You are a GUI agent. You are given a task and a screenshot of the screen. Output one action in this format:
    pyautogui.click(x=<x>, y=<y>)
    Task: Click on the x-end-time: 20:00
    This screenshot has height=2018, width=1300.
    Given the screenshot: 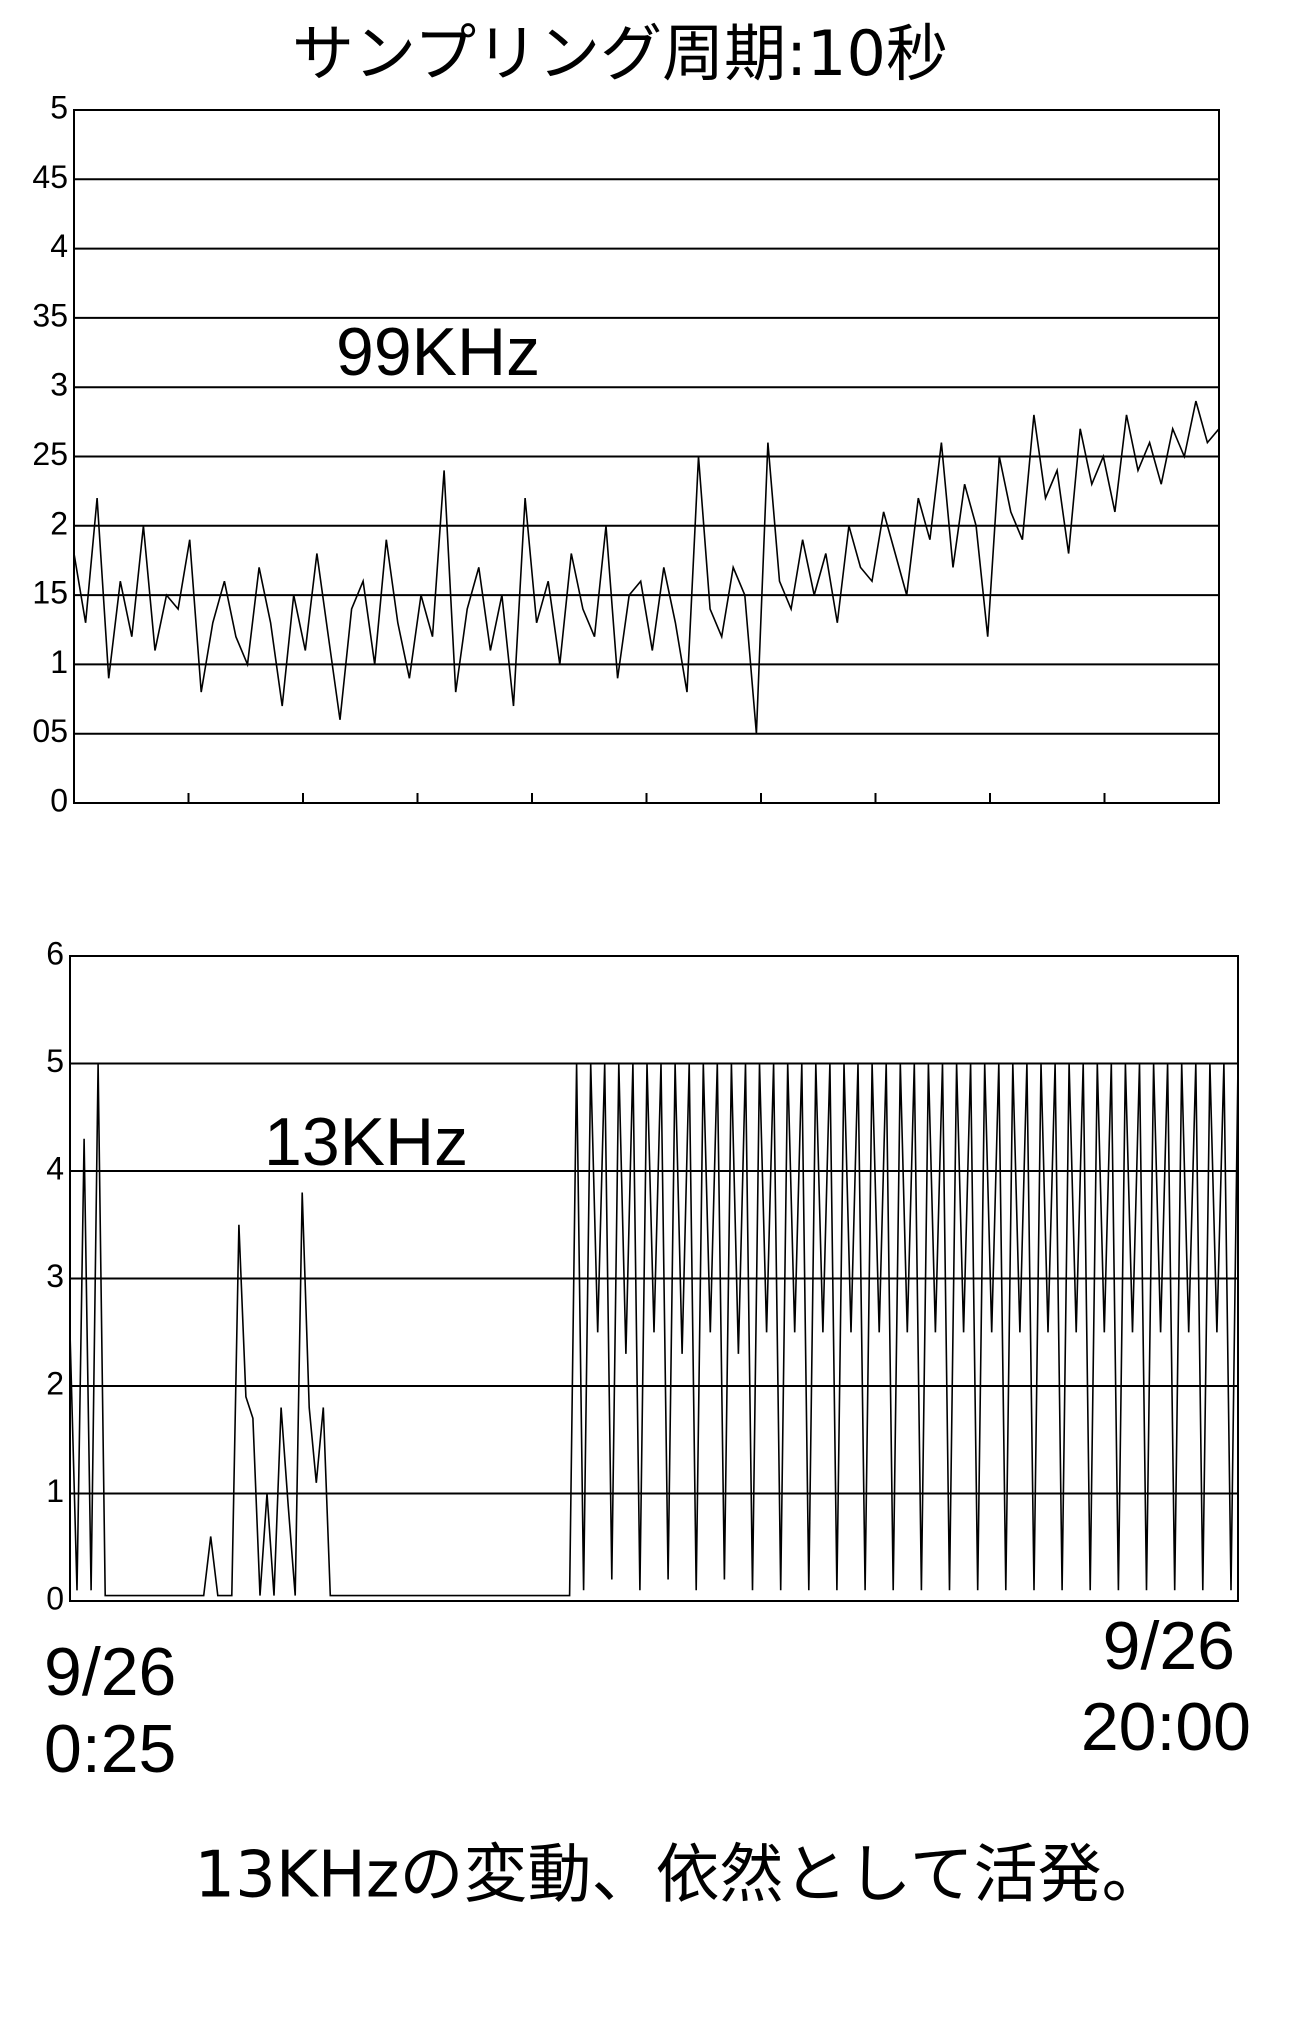 What is the action you would take?
    pyautogui.click(x=1166, y=1727)
    